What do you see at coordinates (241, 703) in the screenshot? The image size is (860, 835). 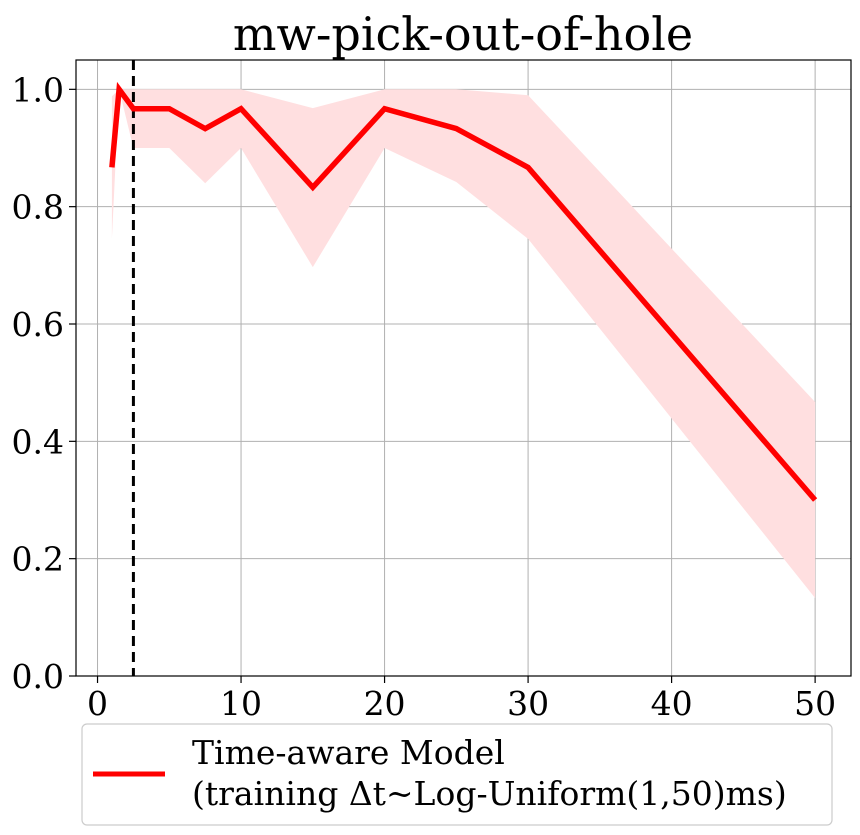 I see `x-tick-label: 10` at bounding box center [241, 703].